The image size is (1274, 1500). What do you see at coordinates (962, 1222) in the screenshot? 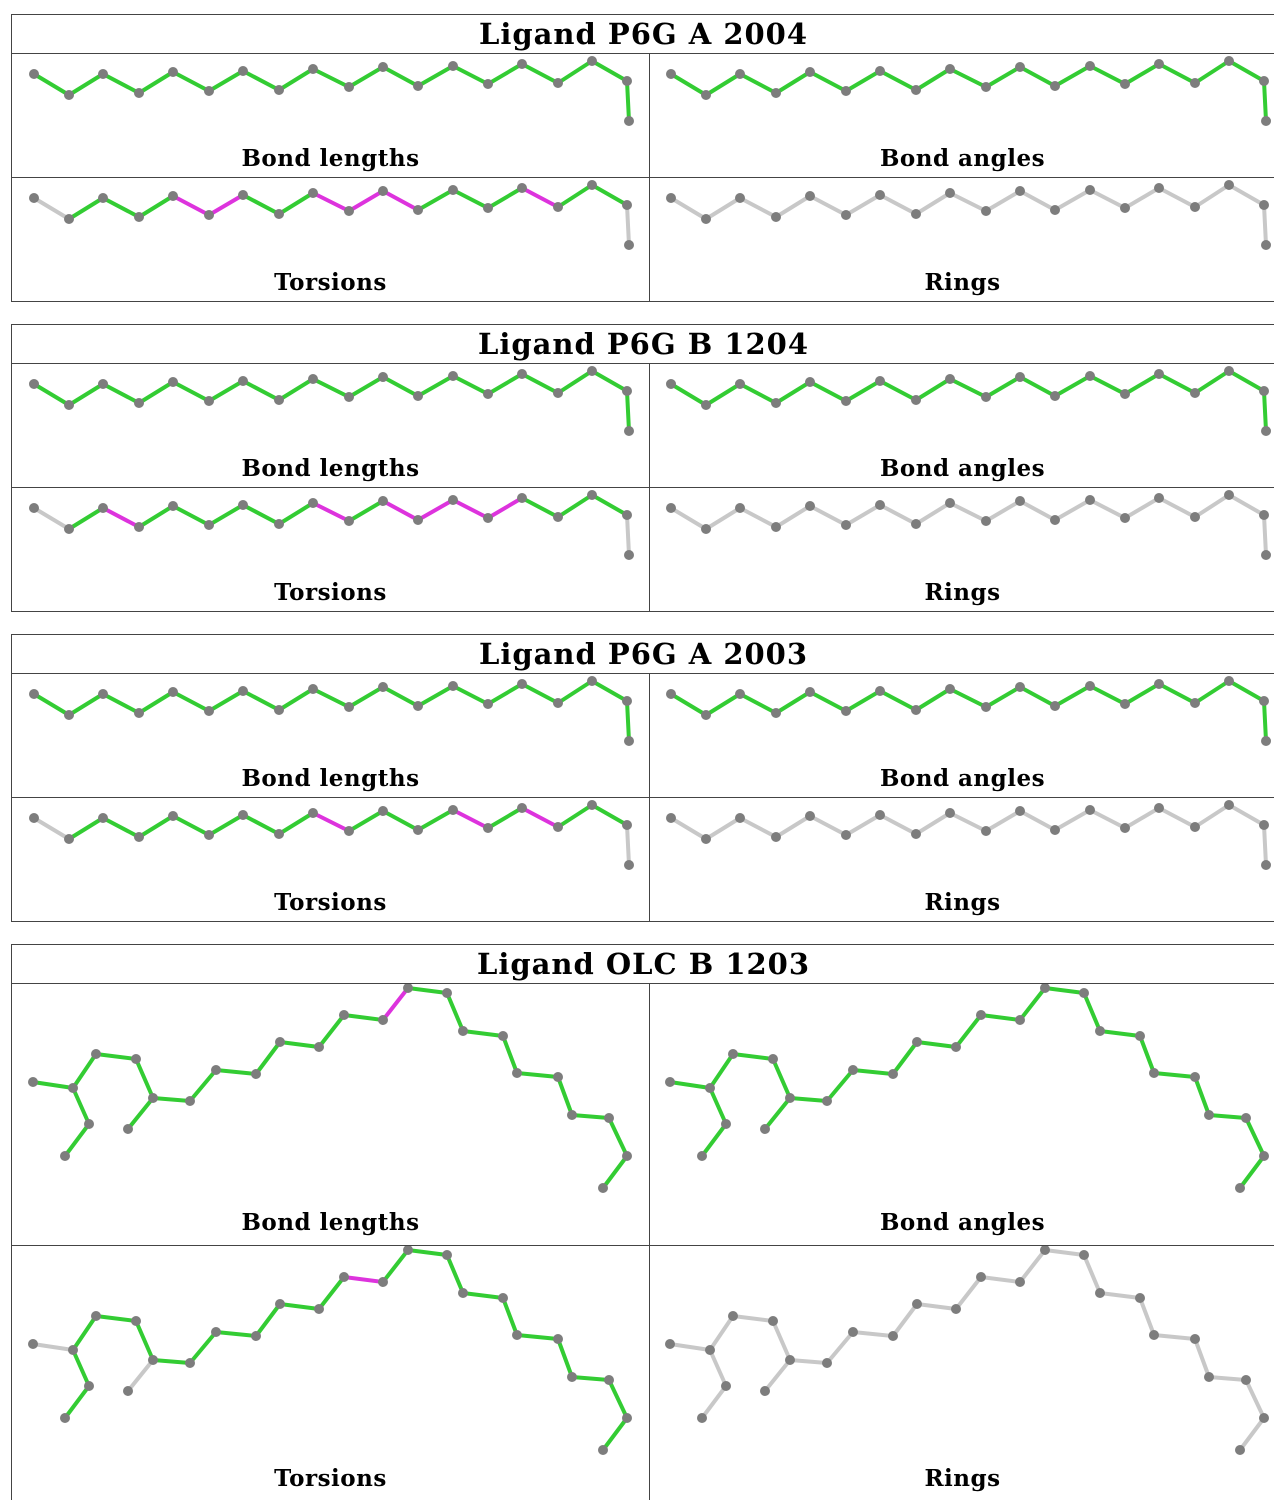
I see `panel-label: Bond angles` at bounding box center [962, 1222].